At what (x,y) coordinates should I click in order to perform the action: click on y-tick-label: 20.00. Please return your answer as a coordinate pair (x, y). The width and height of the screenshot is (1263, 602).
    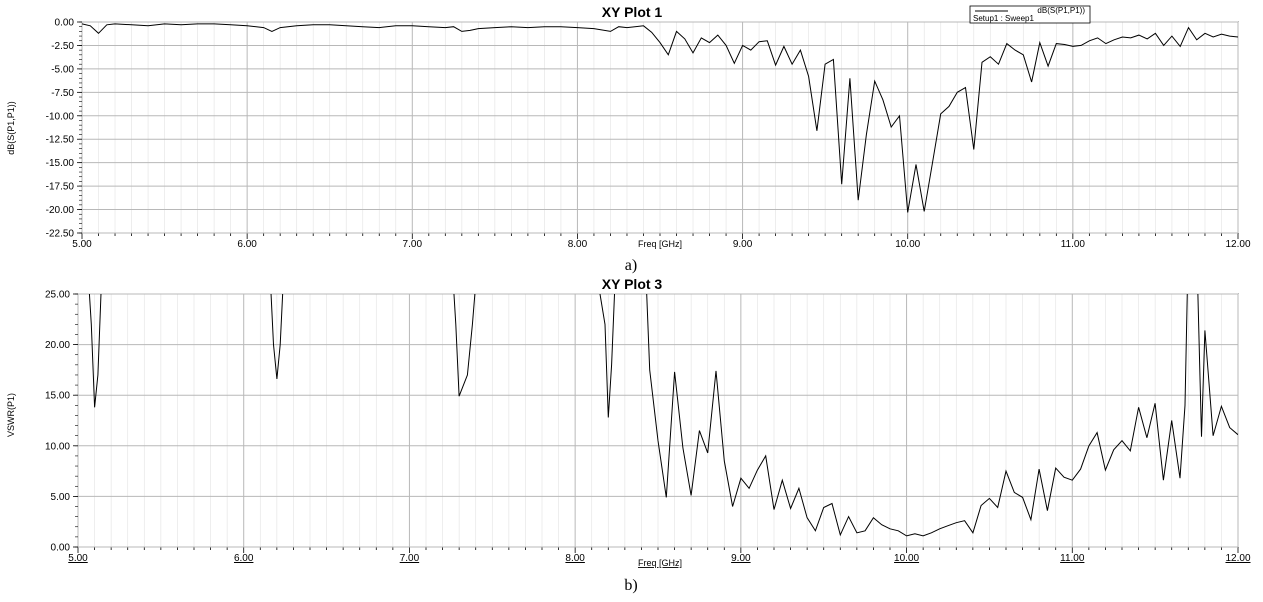
    Looking at the image, I should click on (57, 345).